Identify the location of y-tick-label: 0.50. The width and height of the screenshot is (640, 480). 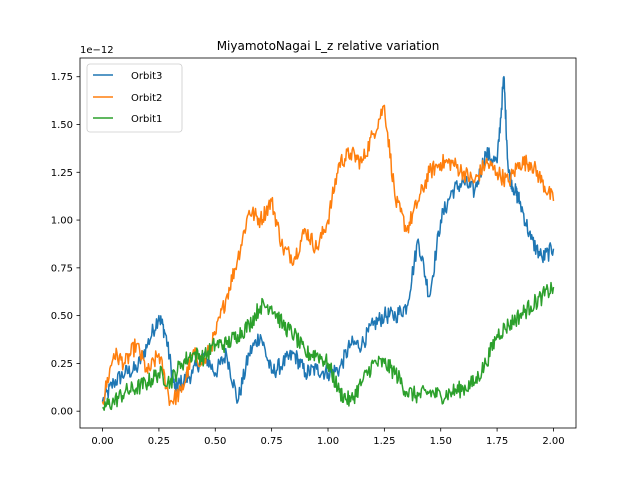
(62, 316).